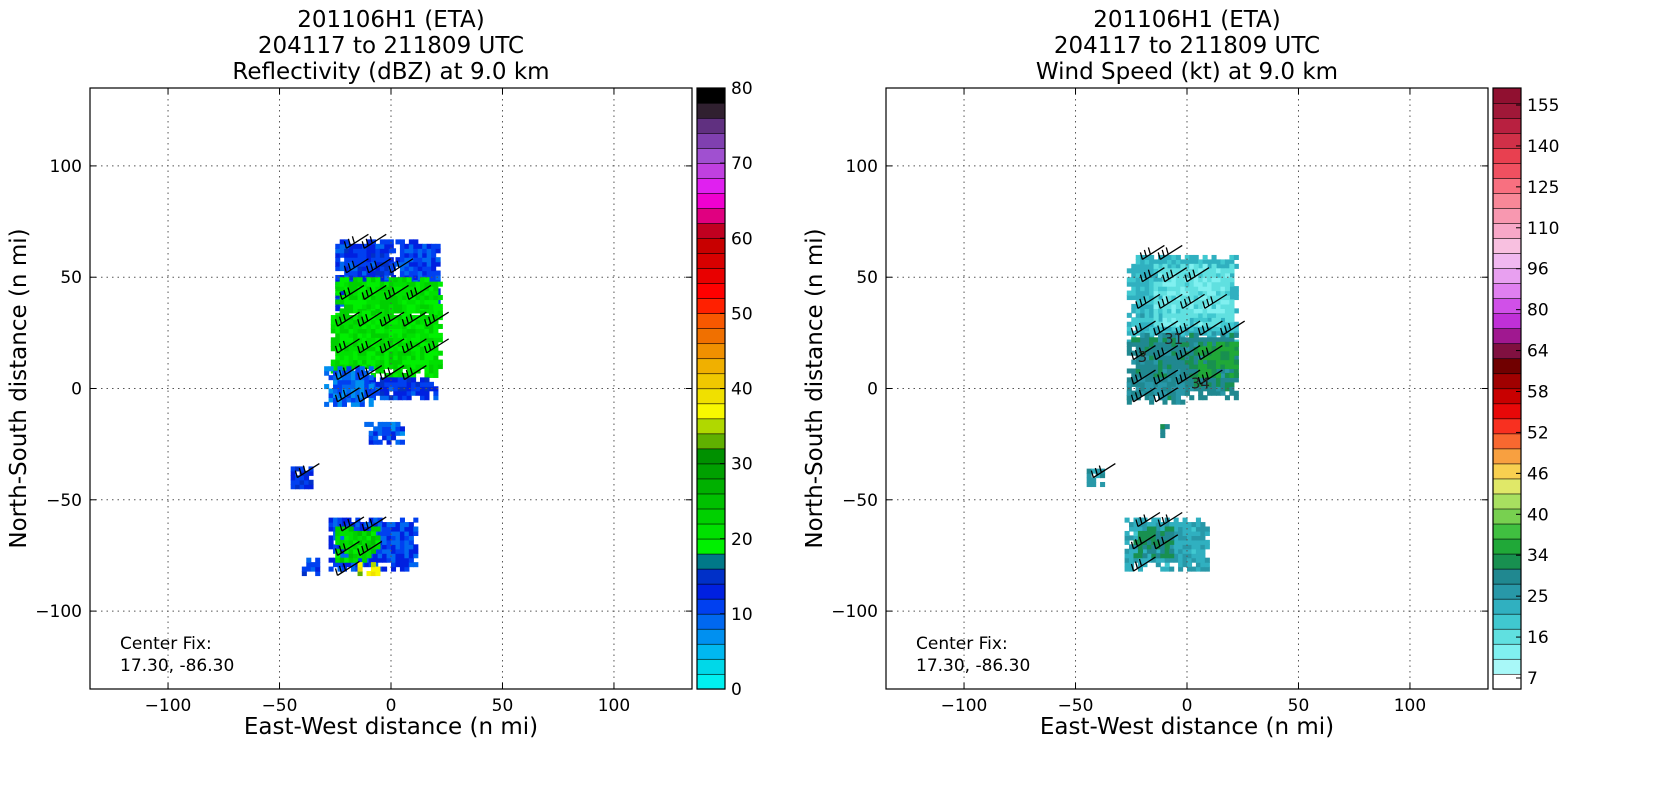  What do you see at coordinates (1210, 328) in the screenshot?
I see `wind-barb` at bounding box center [1210, 328].